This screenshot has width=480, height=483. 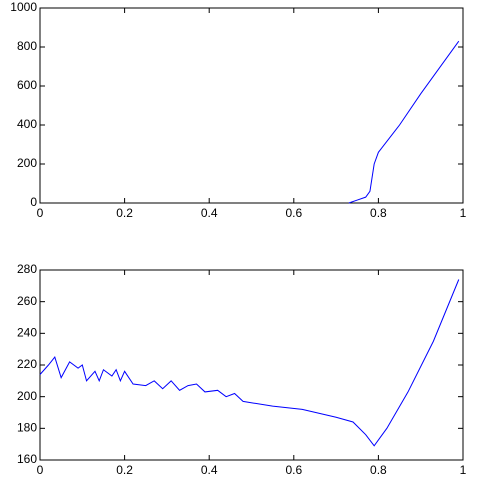 I want to click on y-tick-label: 220, so click(x=27, y=364).